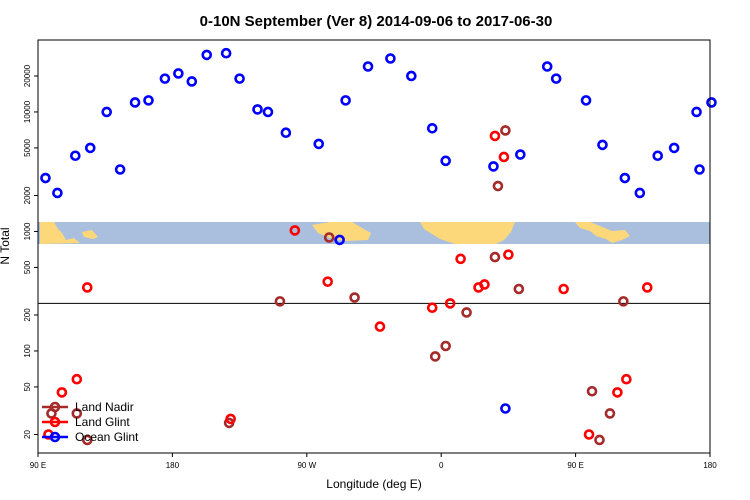 The width and height of the screenshot is (750, 500). Describe the element at coordinates (30, 251) in the screenshot. I see `y-axis: 20 50 100 200 500 1000 2000 5000 10000 20000` at that location.